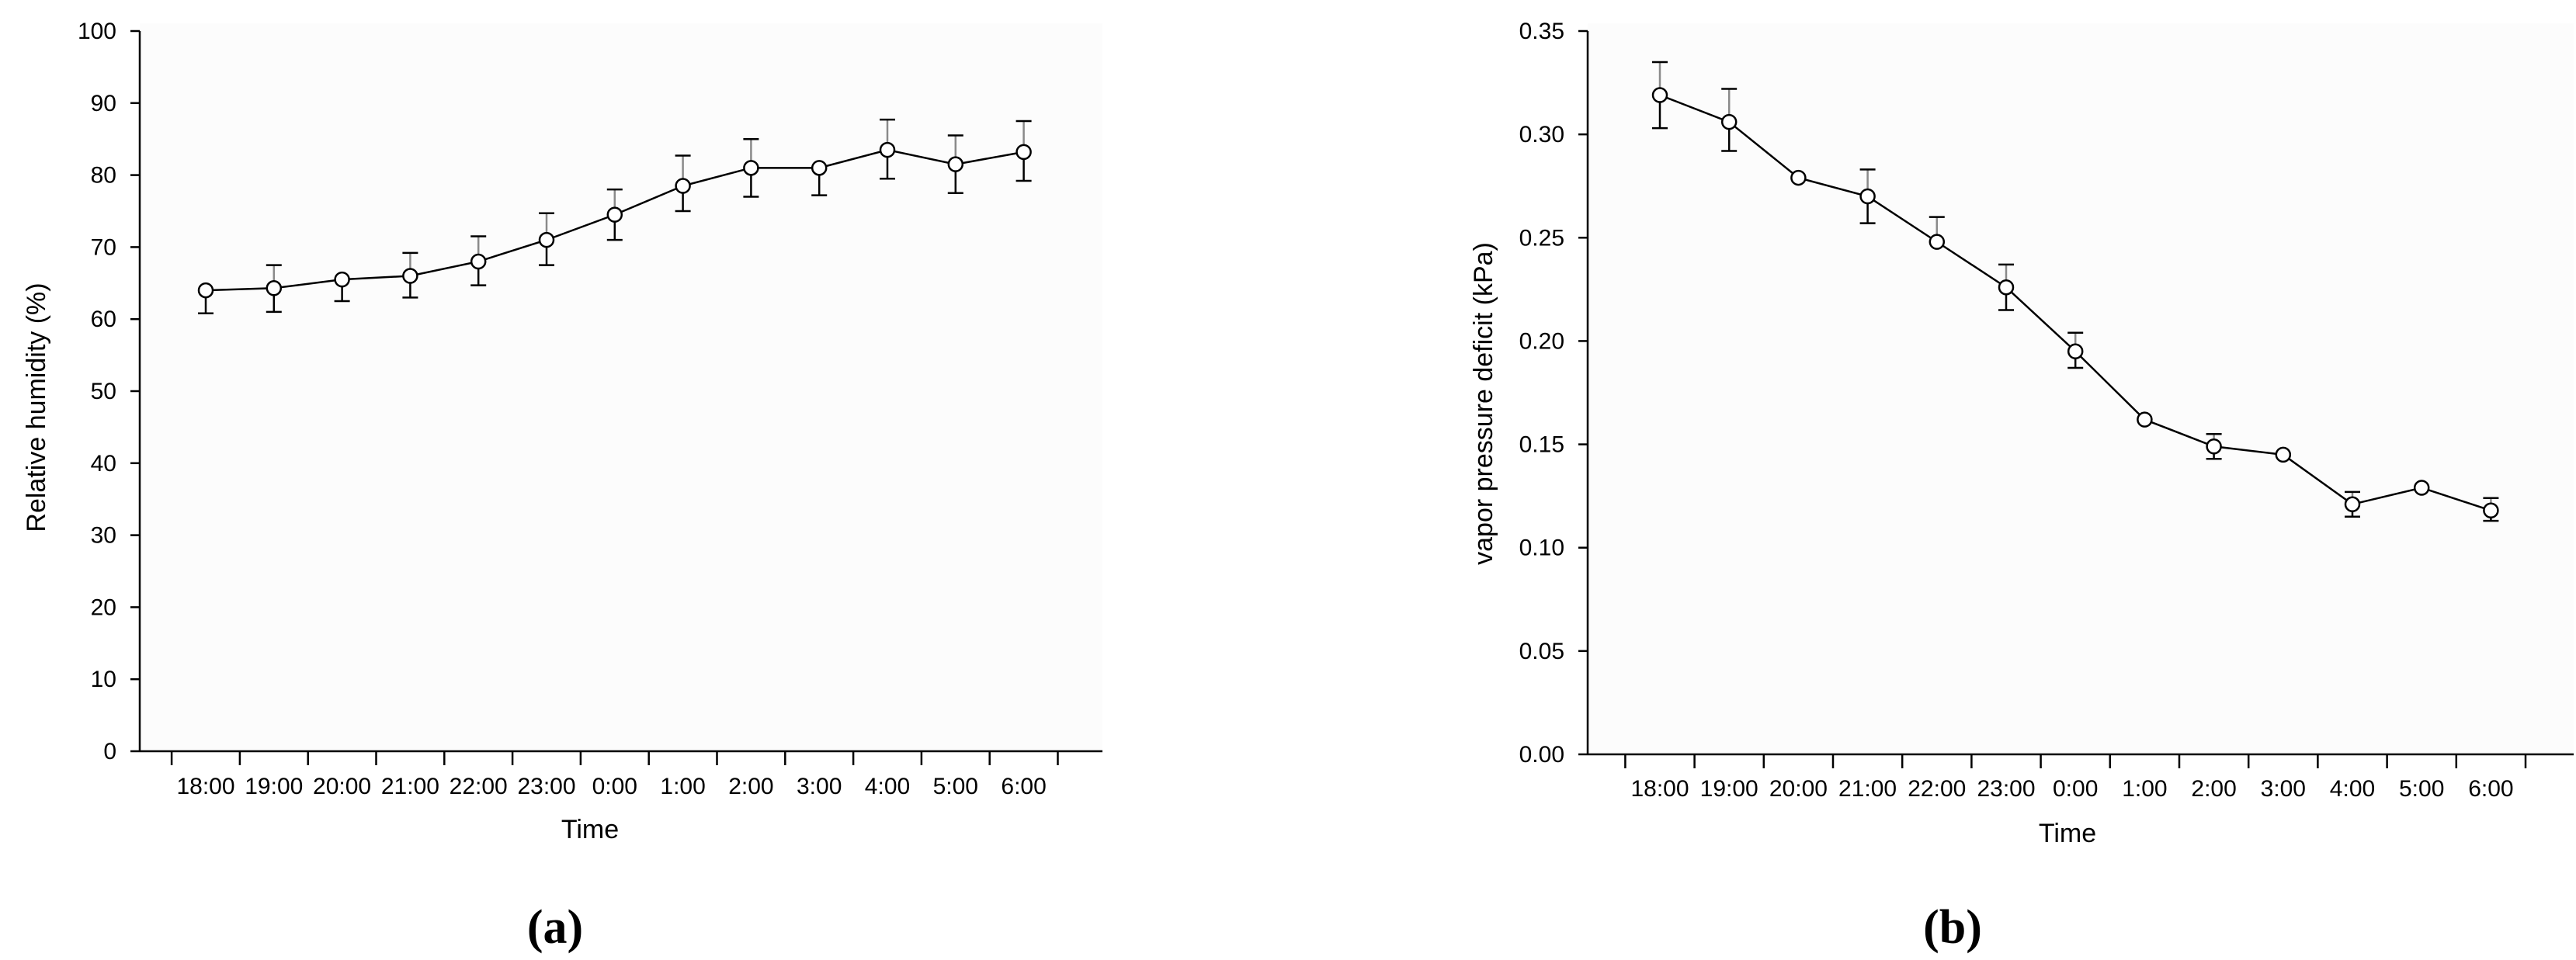 The height and width of the screenshot is (960, 2576). What do you see at coordinates (1541, 548) in the screenshot?
I see `y-tick-label-b: 0.10` at bounding box center [1541, 548].